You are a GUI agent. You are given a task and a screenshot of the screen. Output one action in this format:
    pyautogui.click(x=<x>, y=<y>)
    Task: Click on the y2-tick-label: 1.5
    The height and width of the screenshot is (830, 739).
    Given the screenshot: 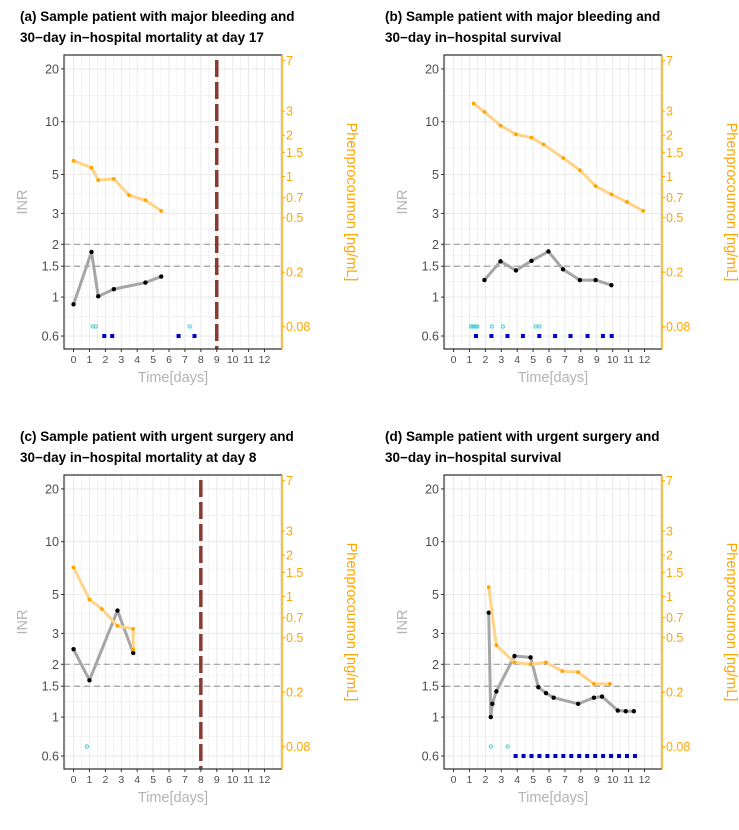 What is the action you would take?
    pyautogui.click(x=674, y=573)
    